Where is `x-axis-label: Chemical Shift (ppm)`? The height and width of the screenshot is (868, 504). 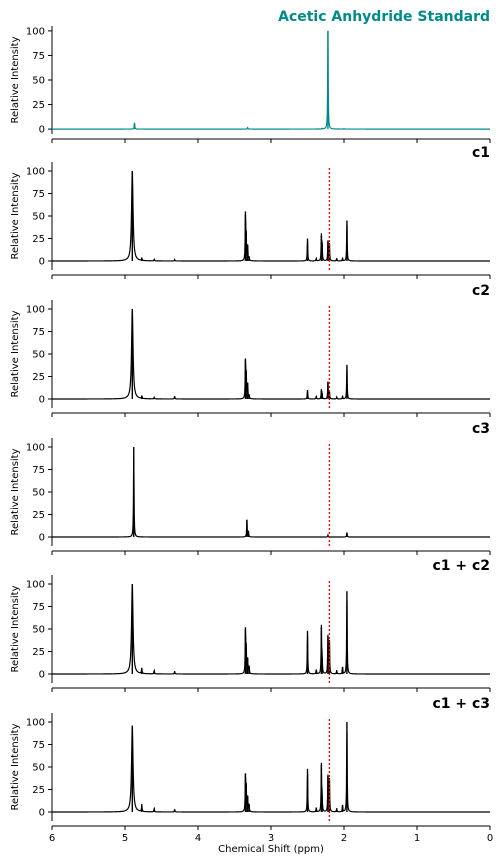 x-axis-label: Chemical Shift (ppm) is located at coordinates (271, 849).